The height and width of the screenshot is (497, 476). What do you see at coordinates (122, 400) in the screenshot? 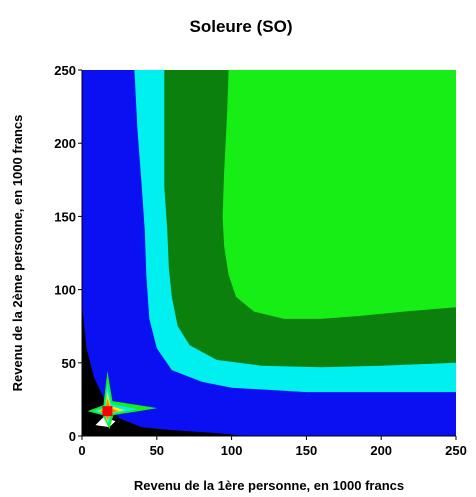
I see `hotspot` at bounding box center [122, 400].